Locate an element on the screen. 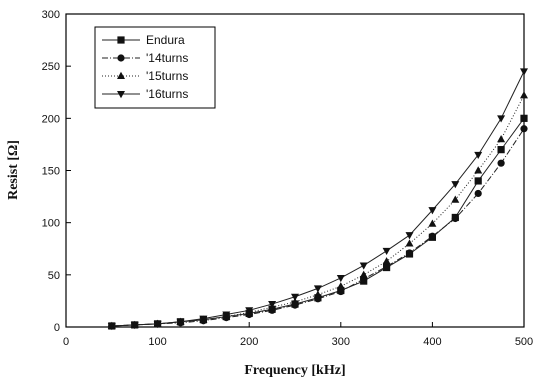 This screenshot has height=380, width=541. legend-item: '16turns is located at coordinates (145, 94).